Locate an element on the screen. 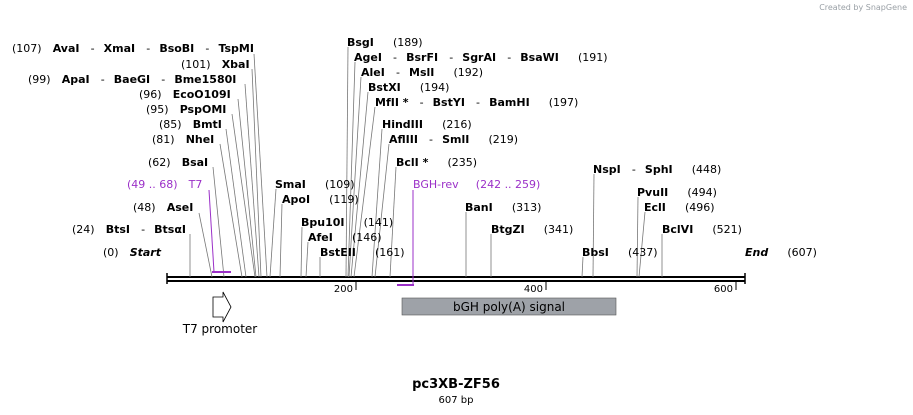  site-label-bsgi: BsgI (189) is located at coordinates (385, 40).